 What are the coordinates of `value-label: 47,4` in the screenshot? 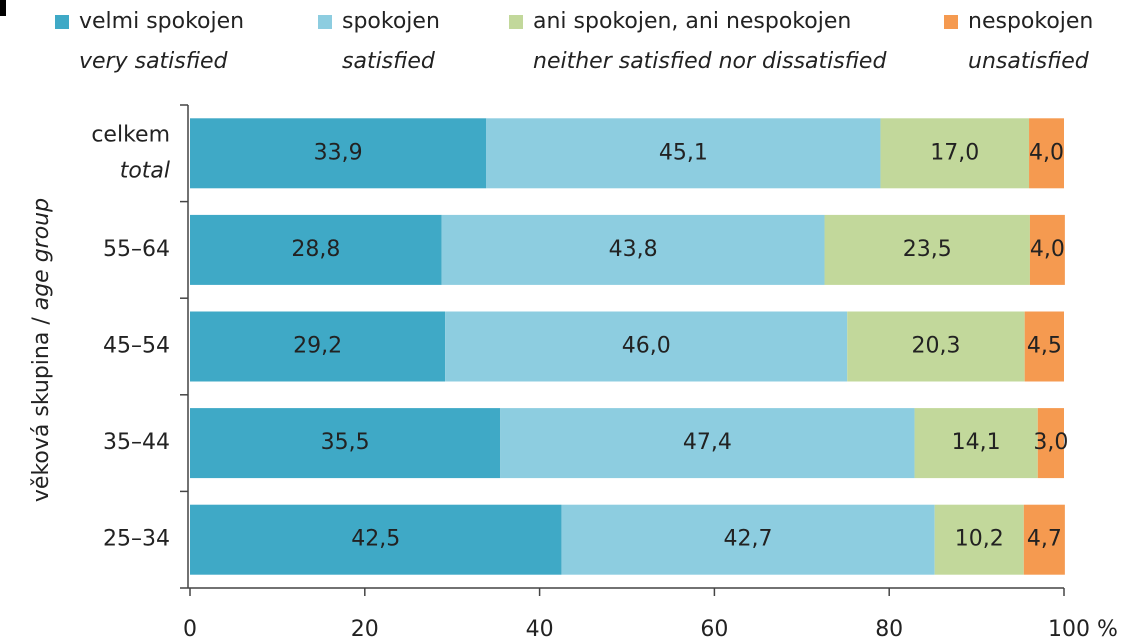 It's located at (707, 442).